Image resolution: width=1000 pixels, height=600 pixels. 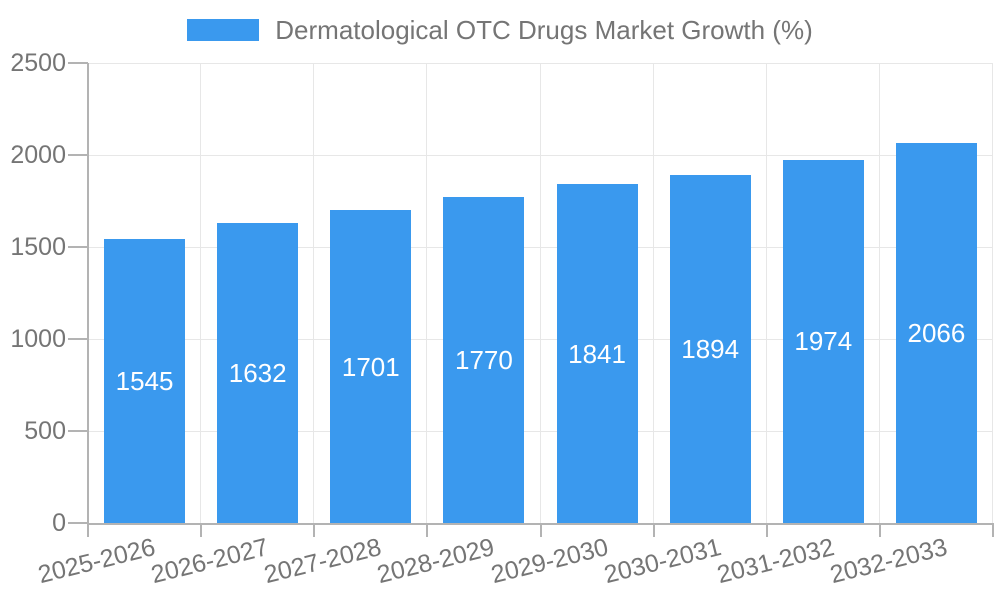 What do you see at coordinates (38, 247) in the screenshot?
I see `y-tick-label: 1500` at bounding box center [38, 247].